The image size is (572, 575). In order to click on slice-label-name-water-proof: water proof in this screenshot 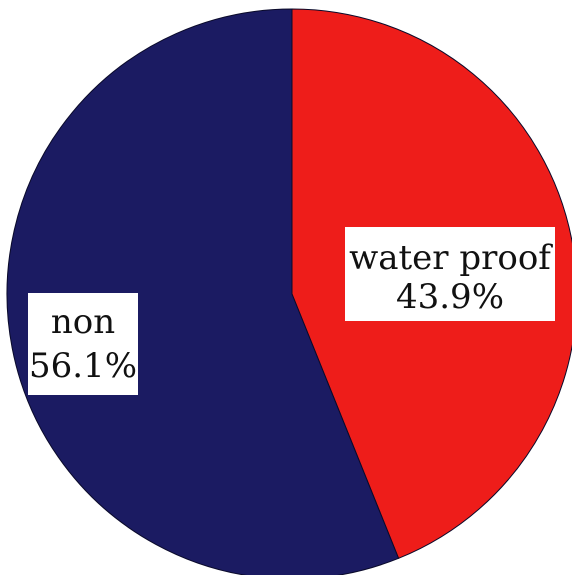, I will do `click(451, 258)`.